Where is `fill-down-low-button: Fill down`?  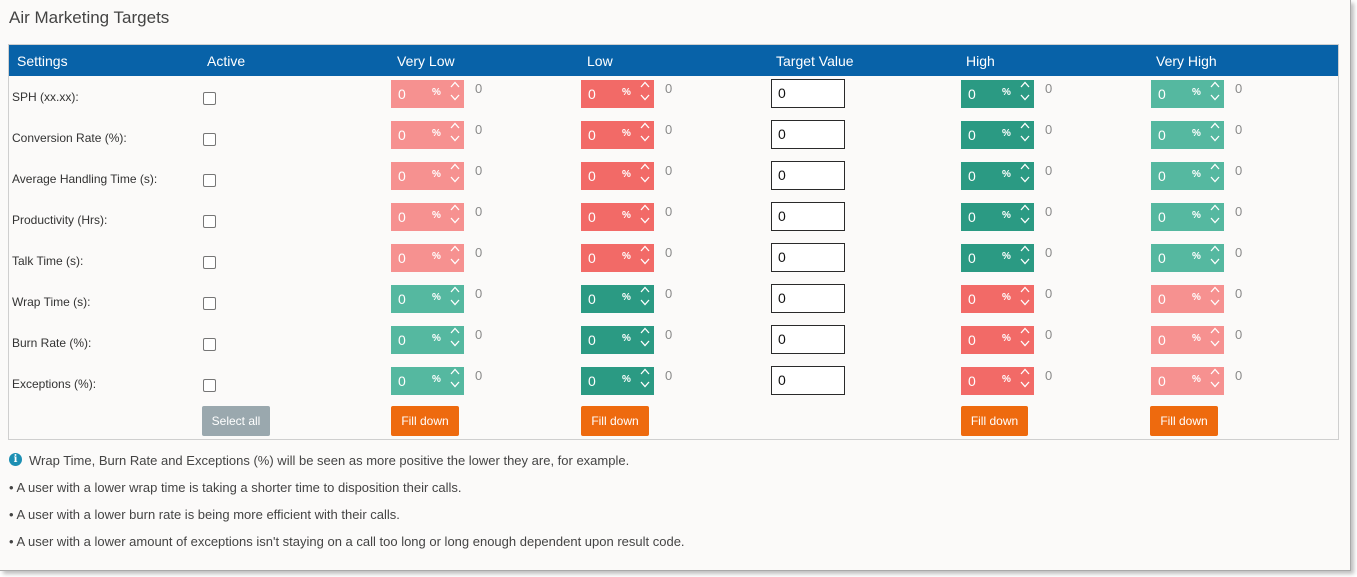
fill-down-low-button: Fill down is located at coordinates (615, 421).